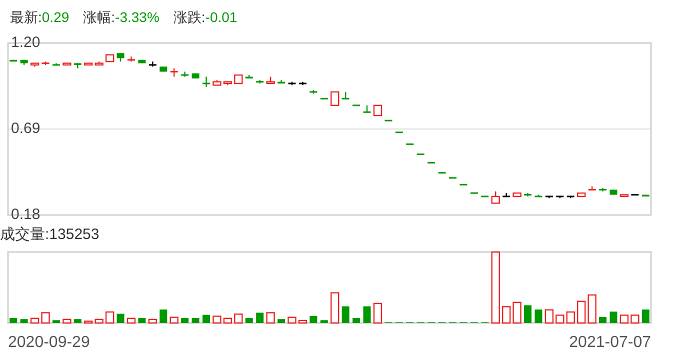 This screenshot has width=688, height=360. What do you see at coordinates (25, 128) in the screenshot?
I see `y-tick-label: 0.69` at bounding box center [25, 128].